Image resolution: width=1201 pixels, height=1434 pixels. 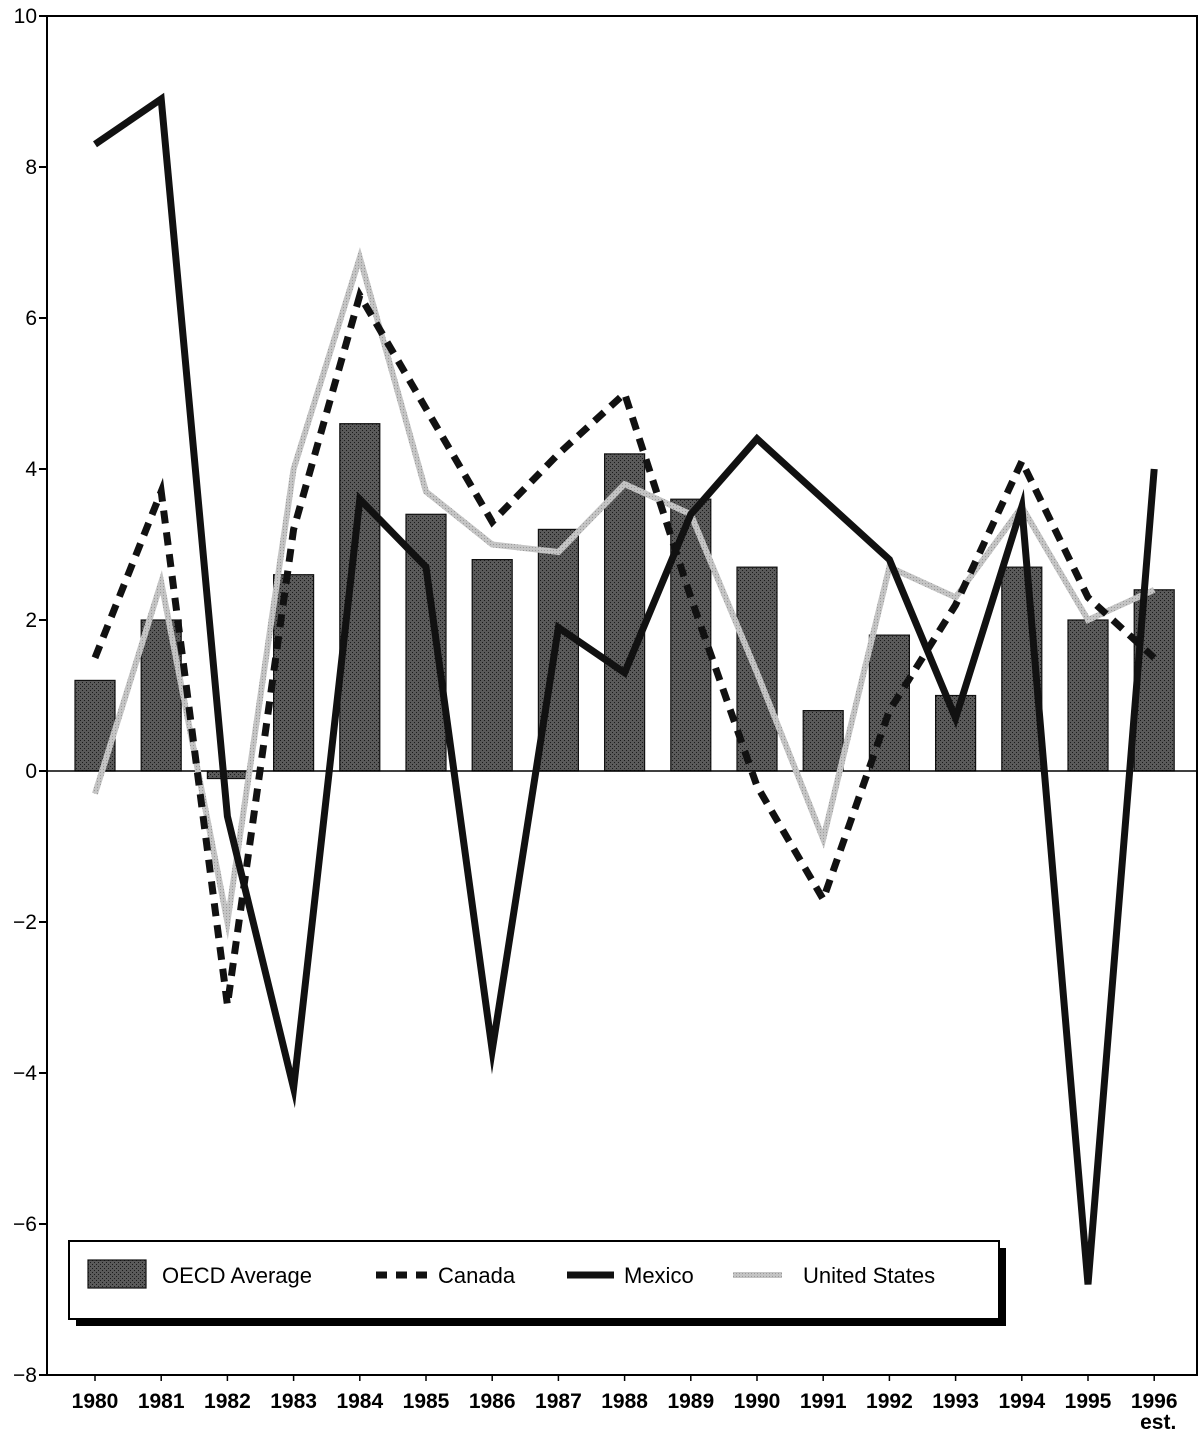 What do you see at coordinates (31, 167) in the screenshot?
I see `y-tick-label: 8` at bounding box center [31, 167].